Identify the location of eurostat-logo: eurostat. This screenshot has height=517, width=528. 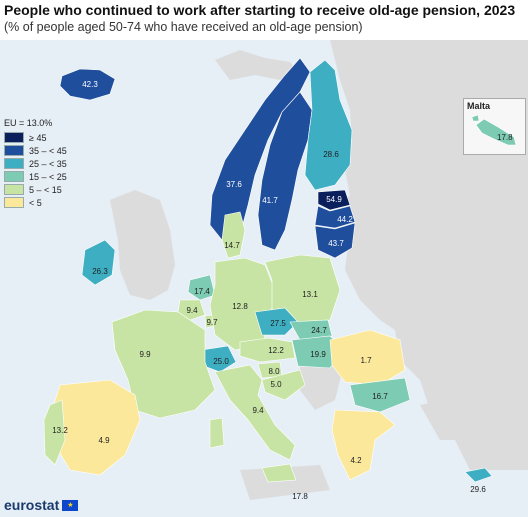
(41, 505).